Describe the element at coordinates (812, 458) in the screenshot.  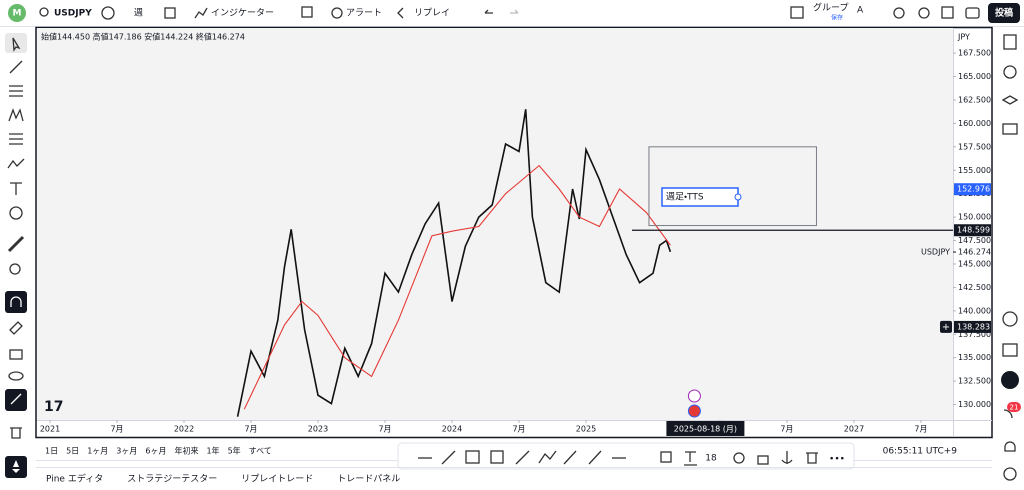
I see `tool-delete` at that location.